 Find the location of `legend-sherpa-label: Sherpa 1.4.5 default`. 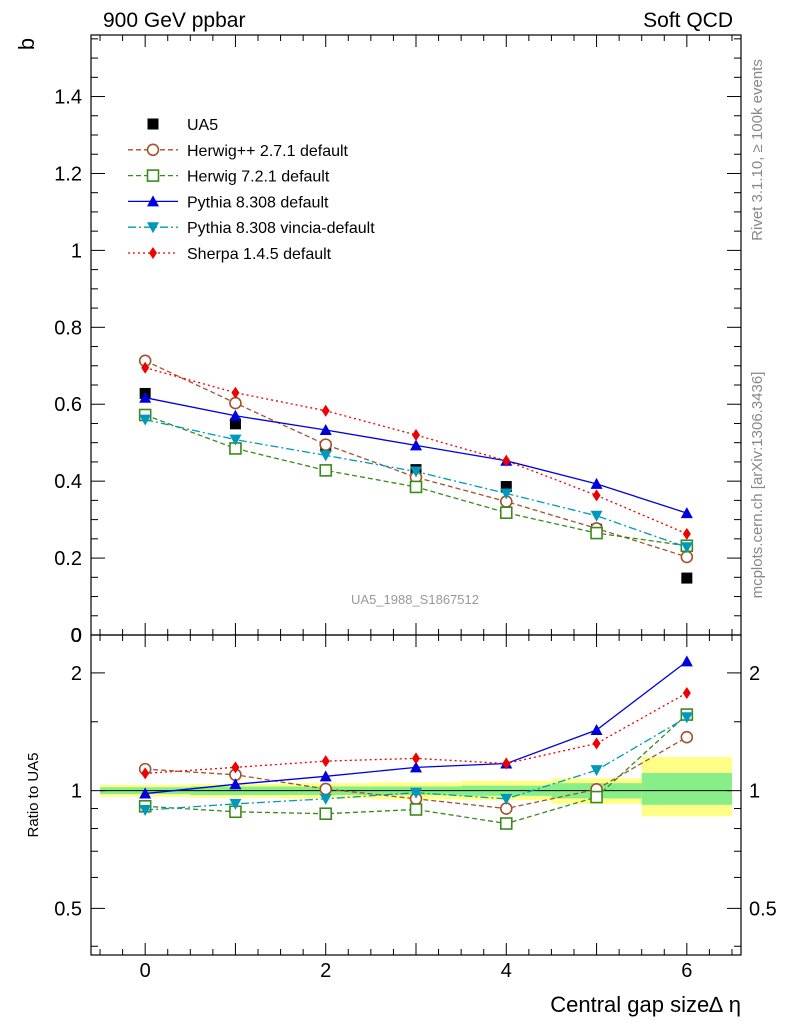

legend-sherpa-label: Sherpa 1.4.5 default is located at coordinates (259, 254).